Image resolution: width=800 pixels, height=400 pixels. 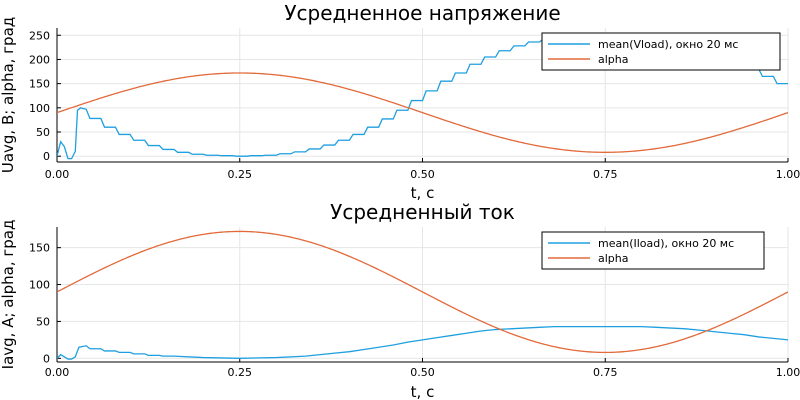 I want to click on legend-entry: mean(Vload), окно 20 мс, so click(x=668, y=44).